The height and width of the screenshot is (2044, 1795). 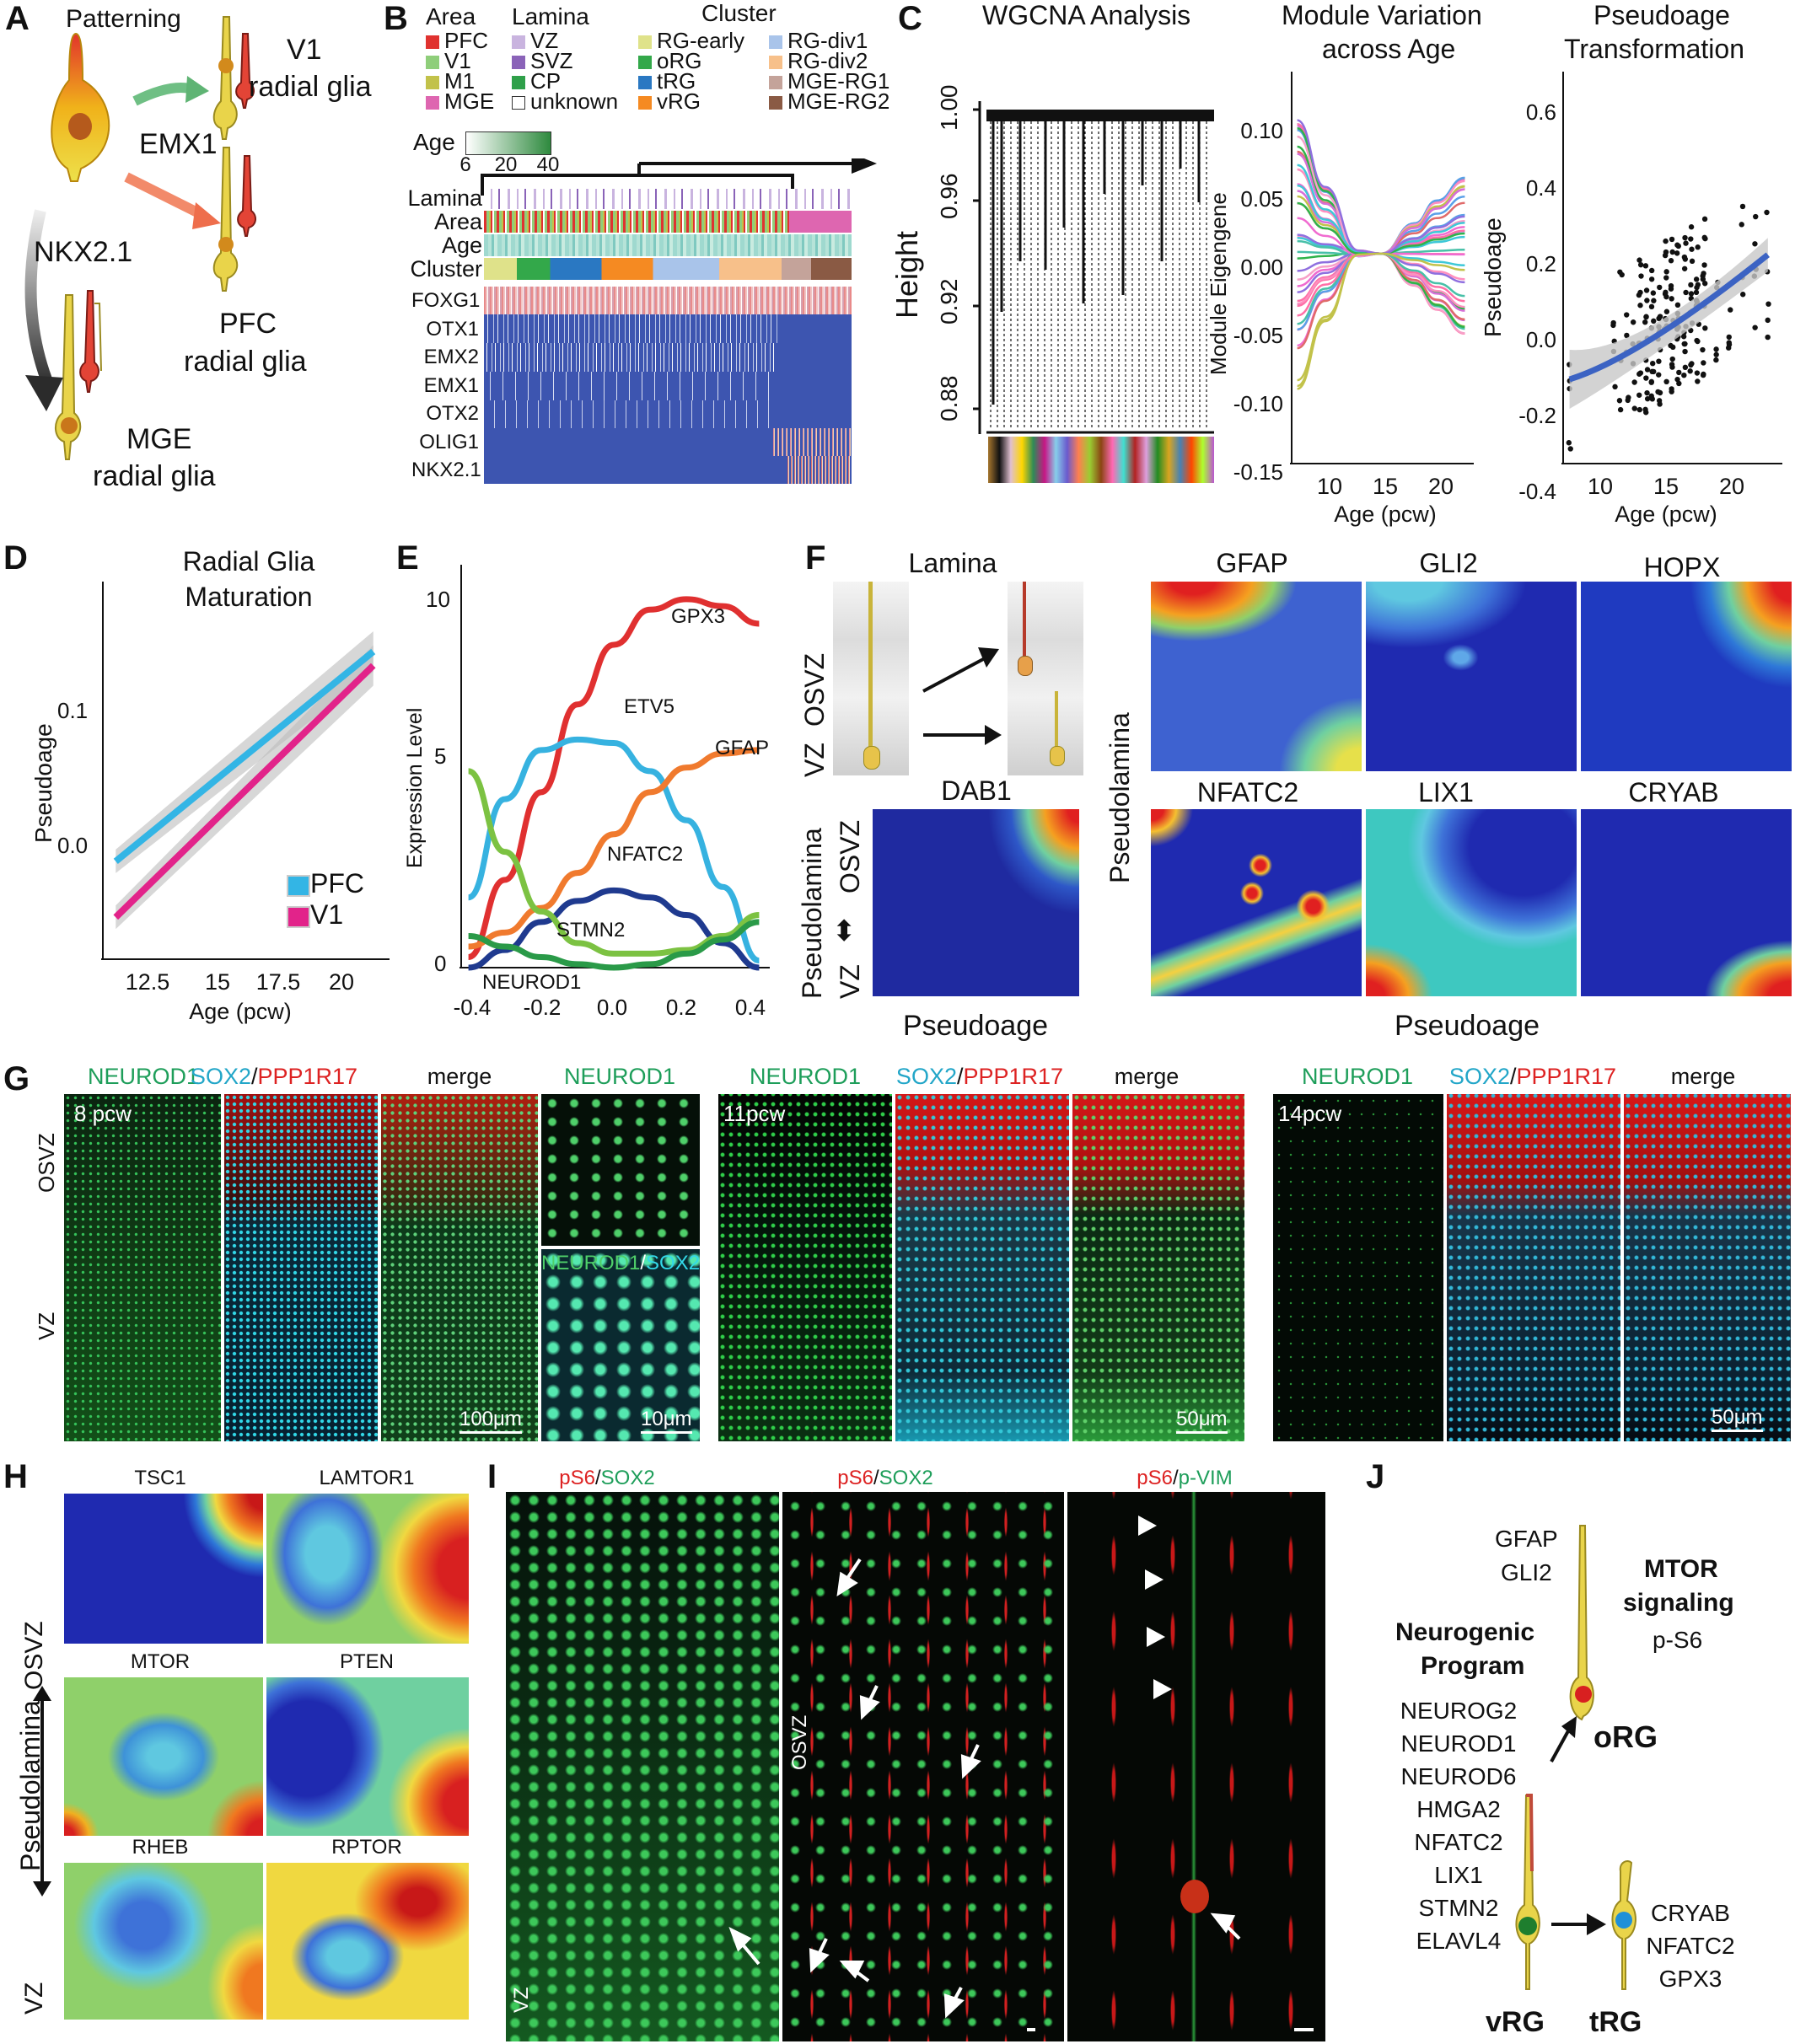 I want to click on legend-cluster-mge-rg1: MGE-RG1, so click(x=829, y=81).